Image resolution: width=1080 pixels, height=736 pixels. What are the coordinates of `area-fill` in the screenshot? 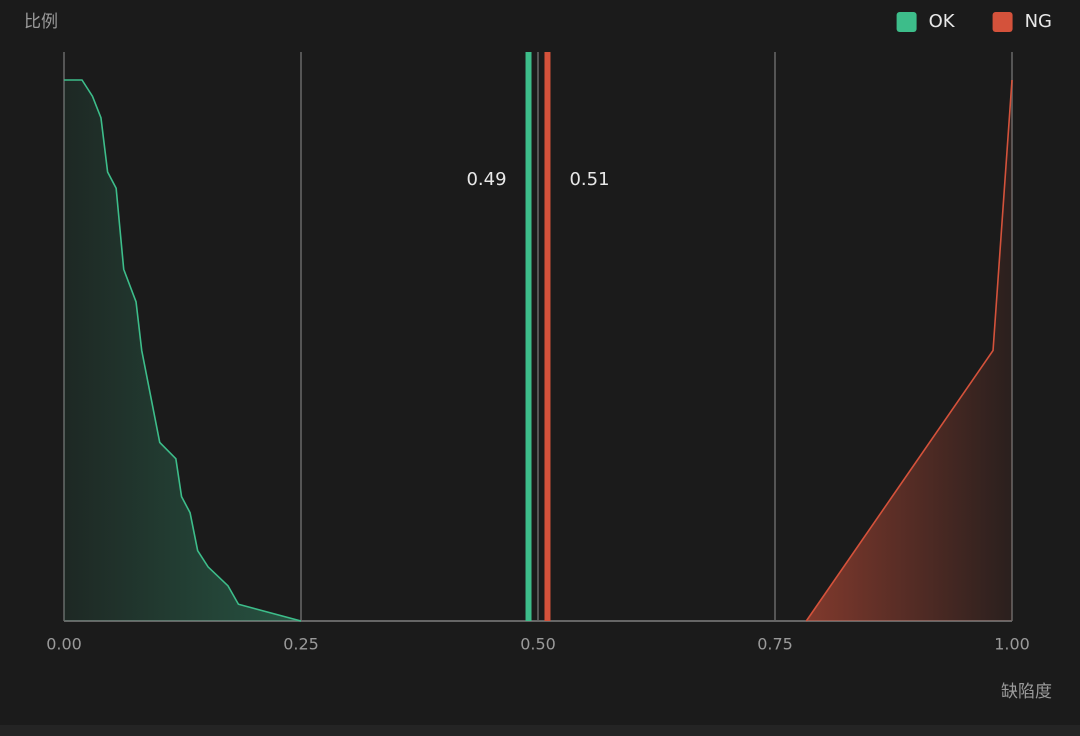 It's located at (909, 350).